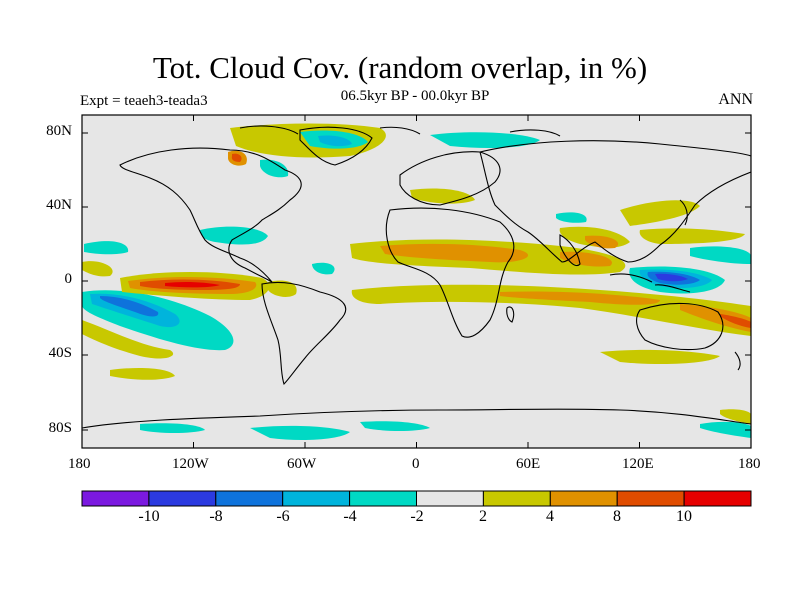 The height and width of the screenshot is (600, 800). Describe the element at coordinates (735, 99) in the screenshot. I see `season-label: ANN` at that location.